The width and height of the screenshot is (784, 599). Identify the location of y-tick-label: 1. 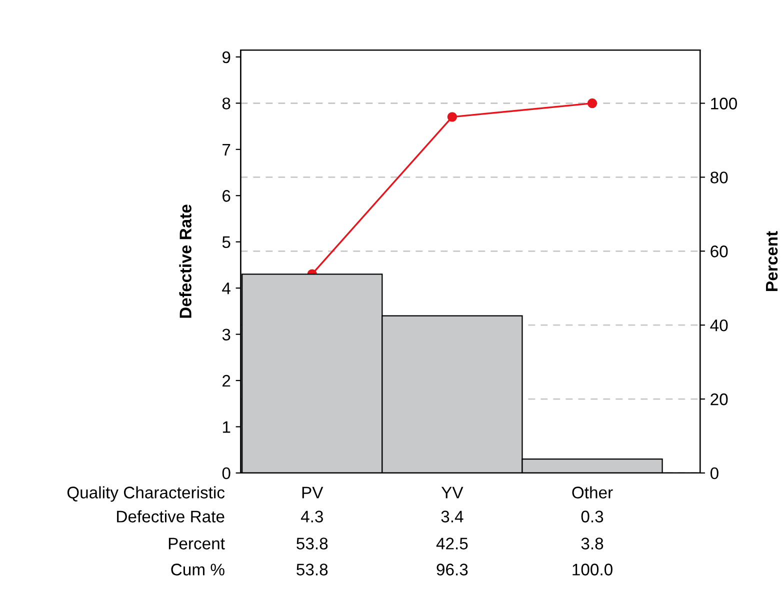
(226, 427).